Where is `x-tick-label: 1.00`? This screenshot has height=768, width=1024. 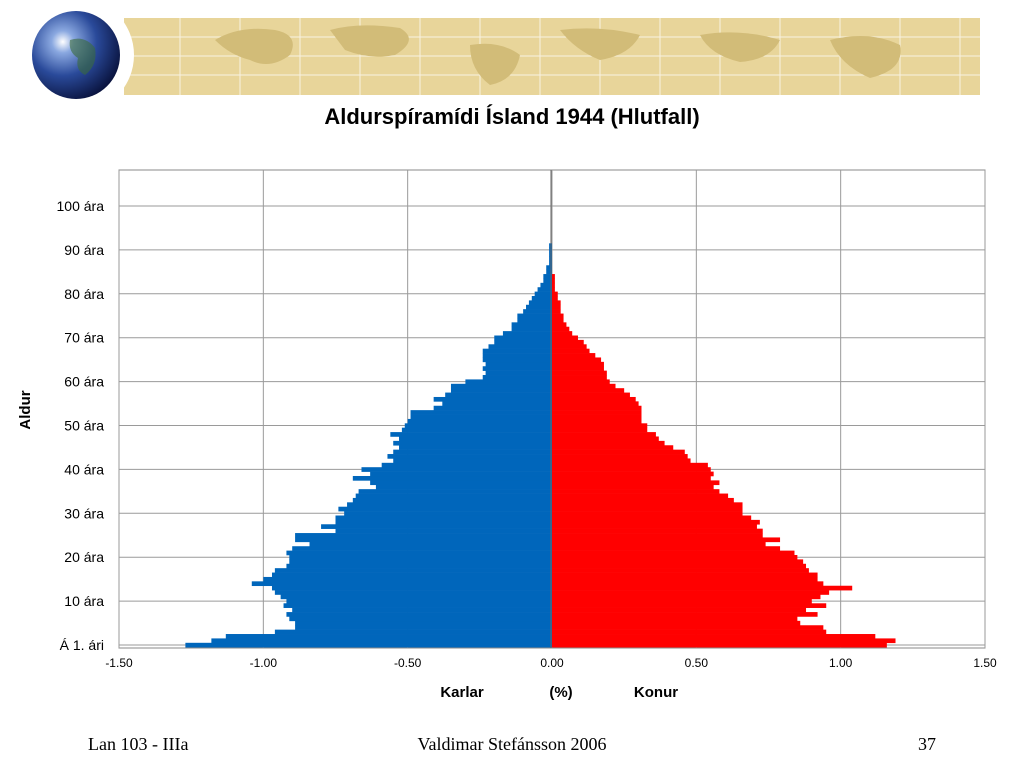
x-tick-label: 1.00 is located at coordinates (841, 663).